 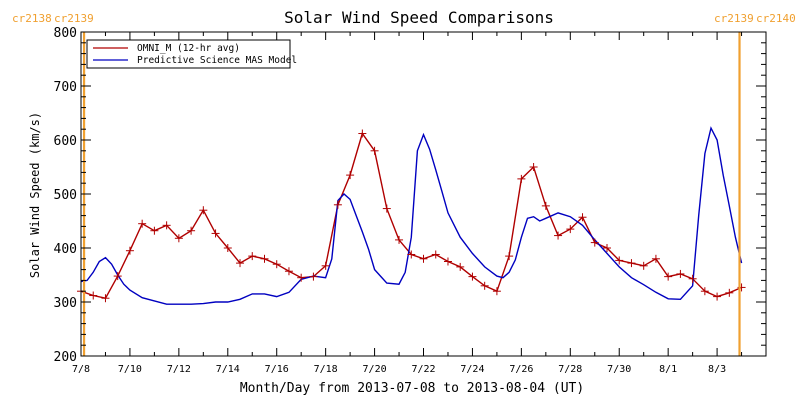 I want to click on x-tick-label: 7/30, so click(x=619, y=369).